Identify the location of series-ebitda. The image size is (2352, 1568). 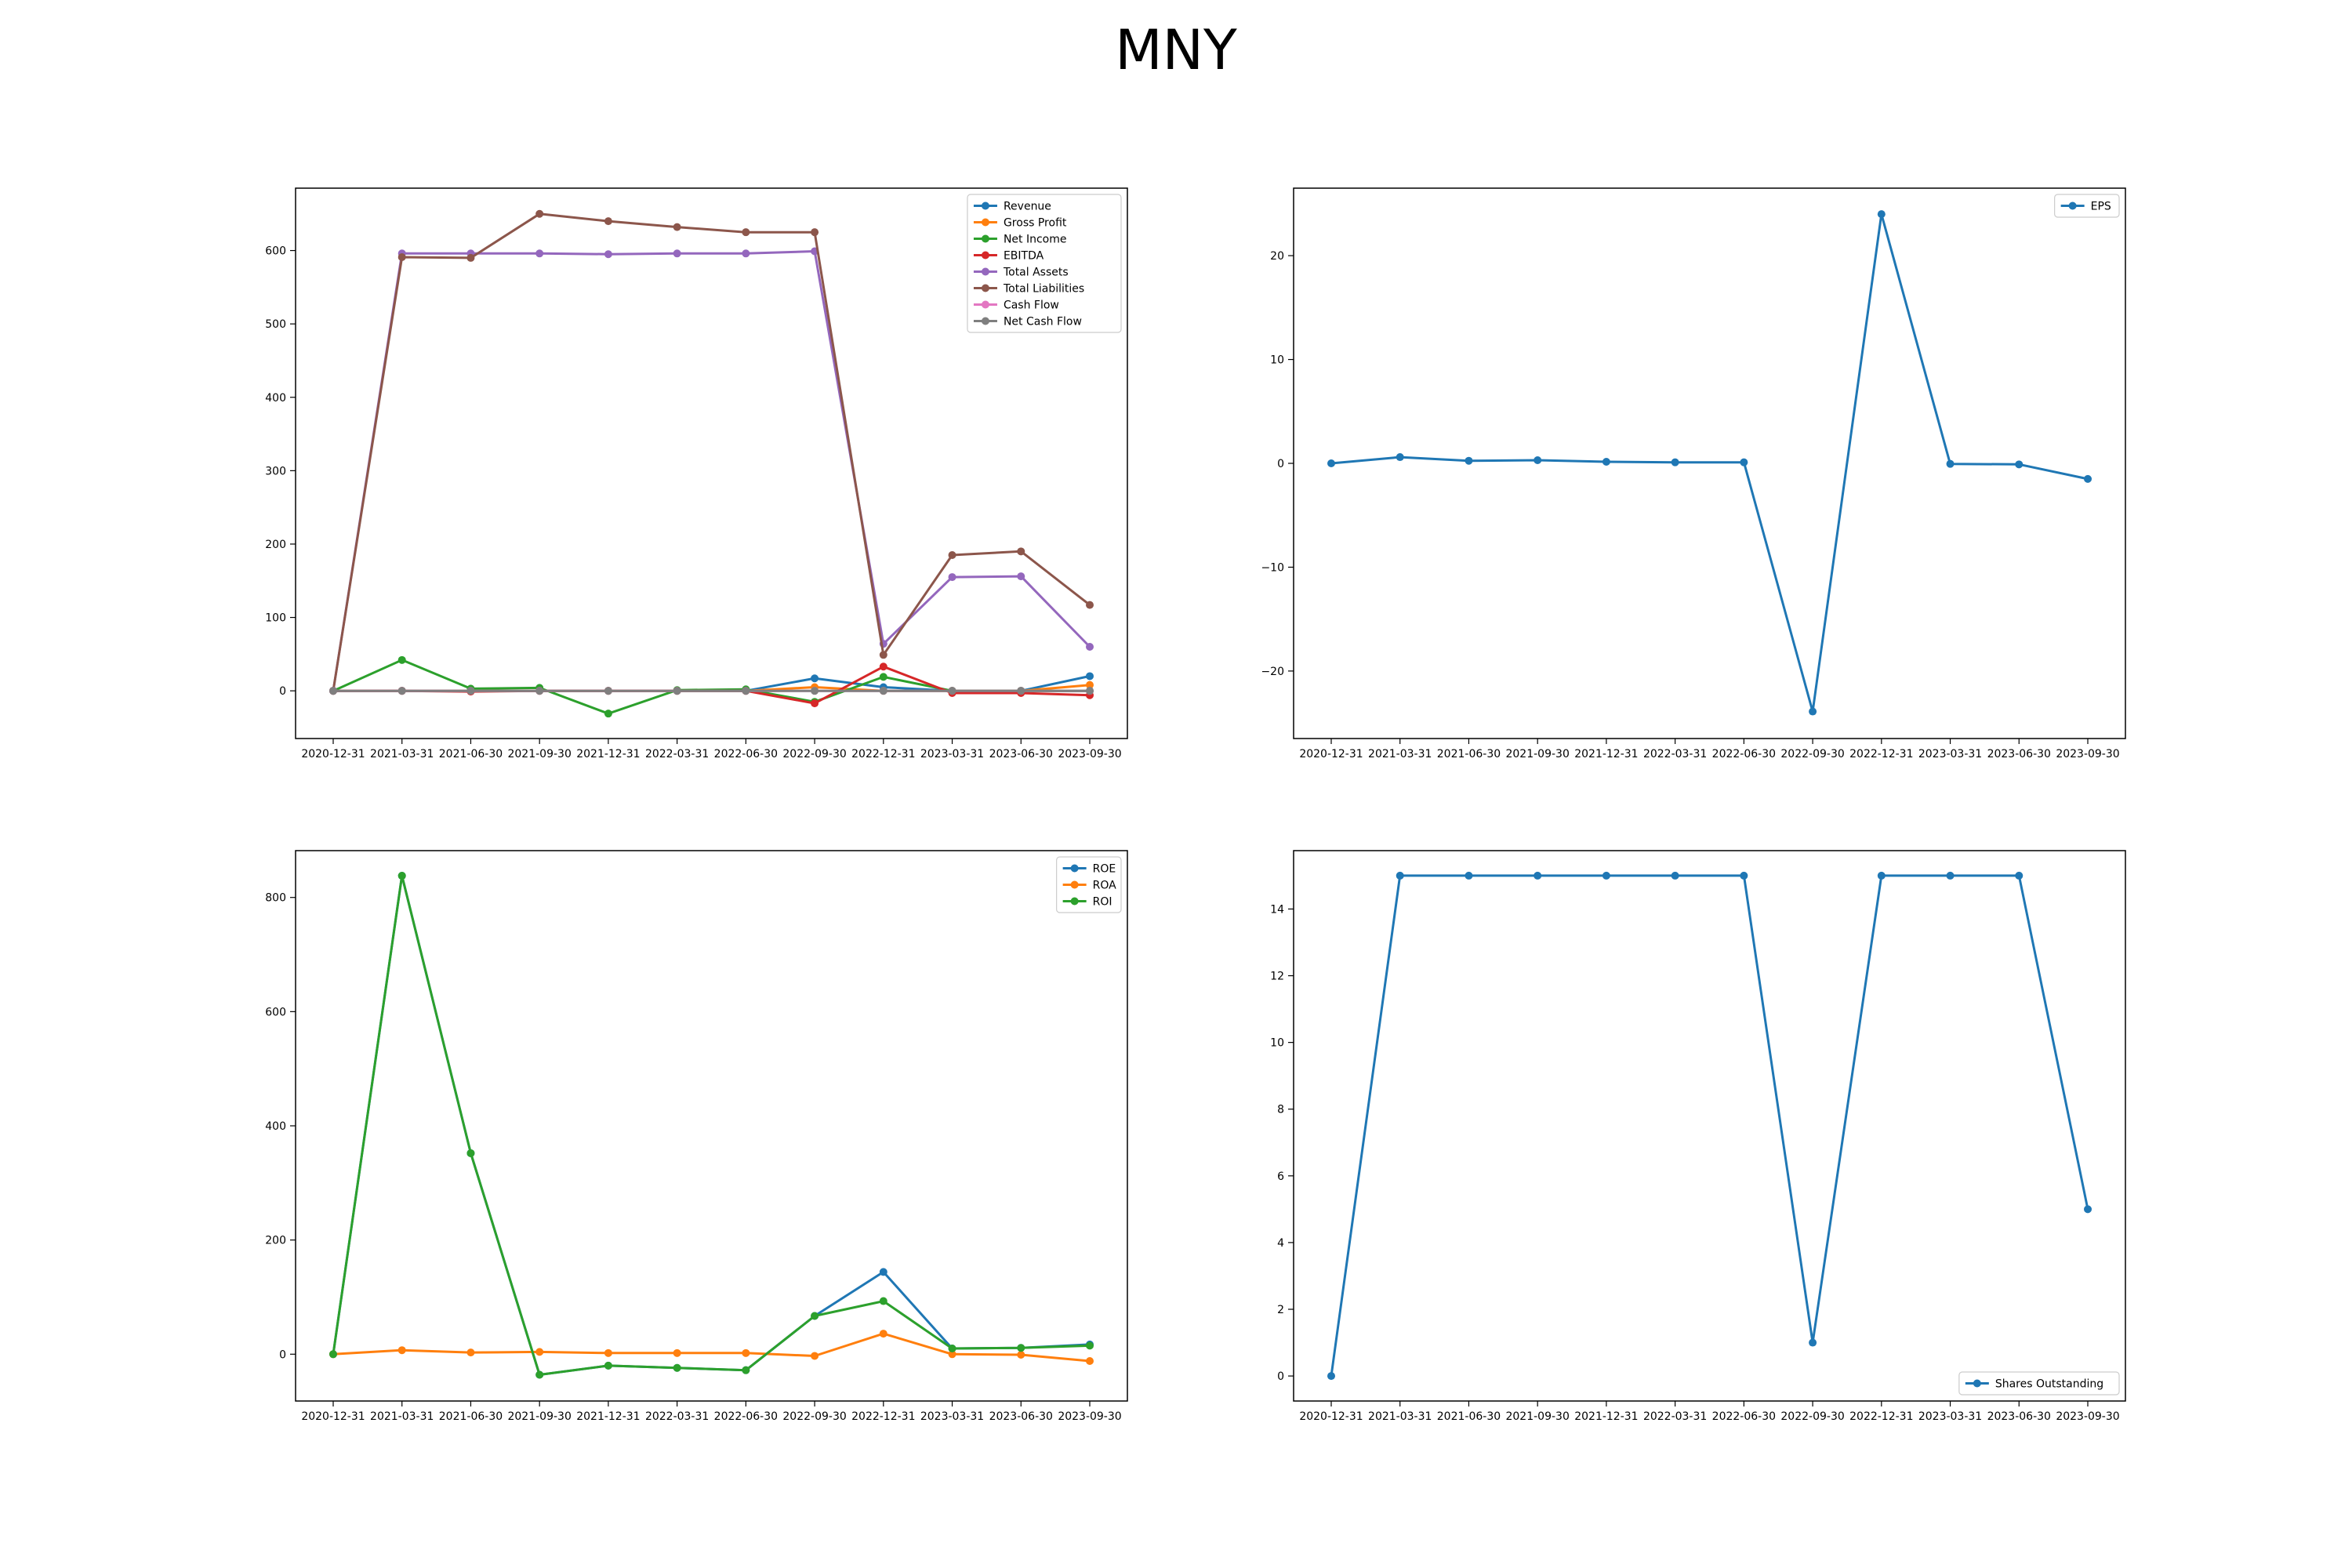
(711, 685).